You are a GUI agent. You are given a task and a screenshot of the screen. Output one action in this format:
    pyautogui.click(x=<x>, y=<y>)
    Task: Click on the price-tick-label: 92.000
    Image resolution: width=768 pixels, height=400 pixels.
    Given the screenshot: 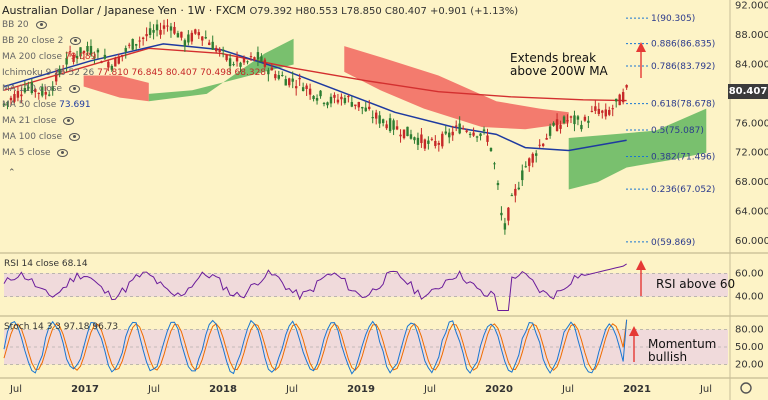 What is the action you would take?
    pyautogui.click(x=751, y=6)
    